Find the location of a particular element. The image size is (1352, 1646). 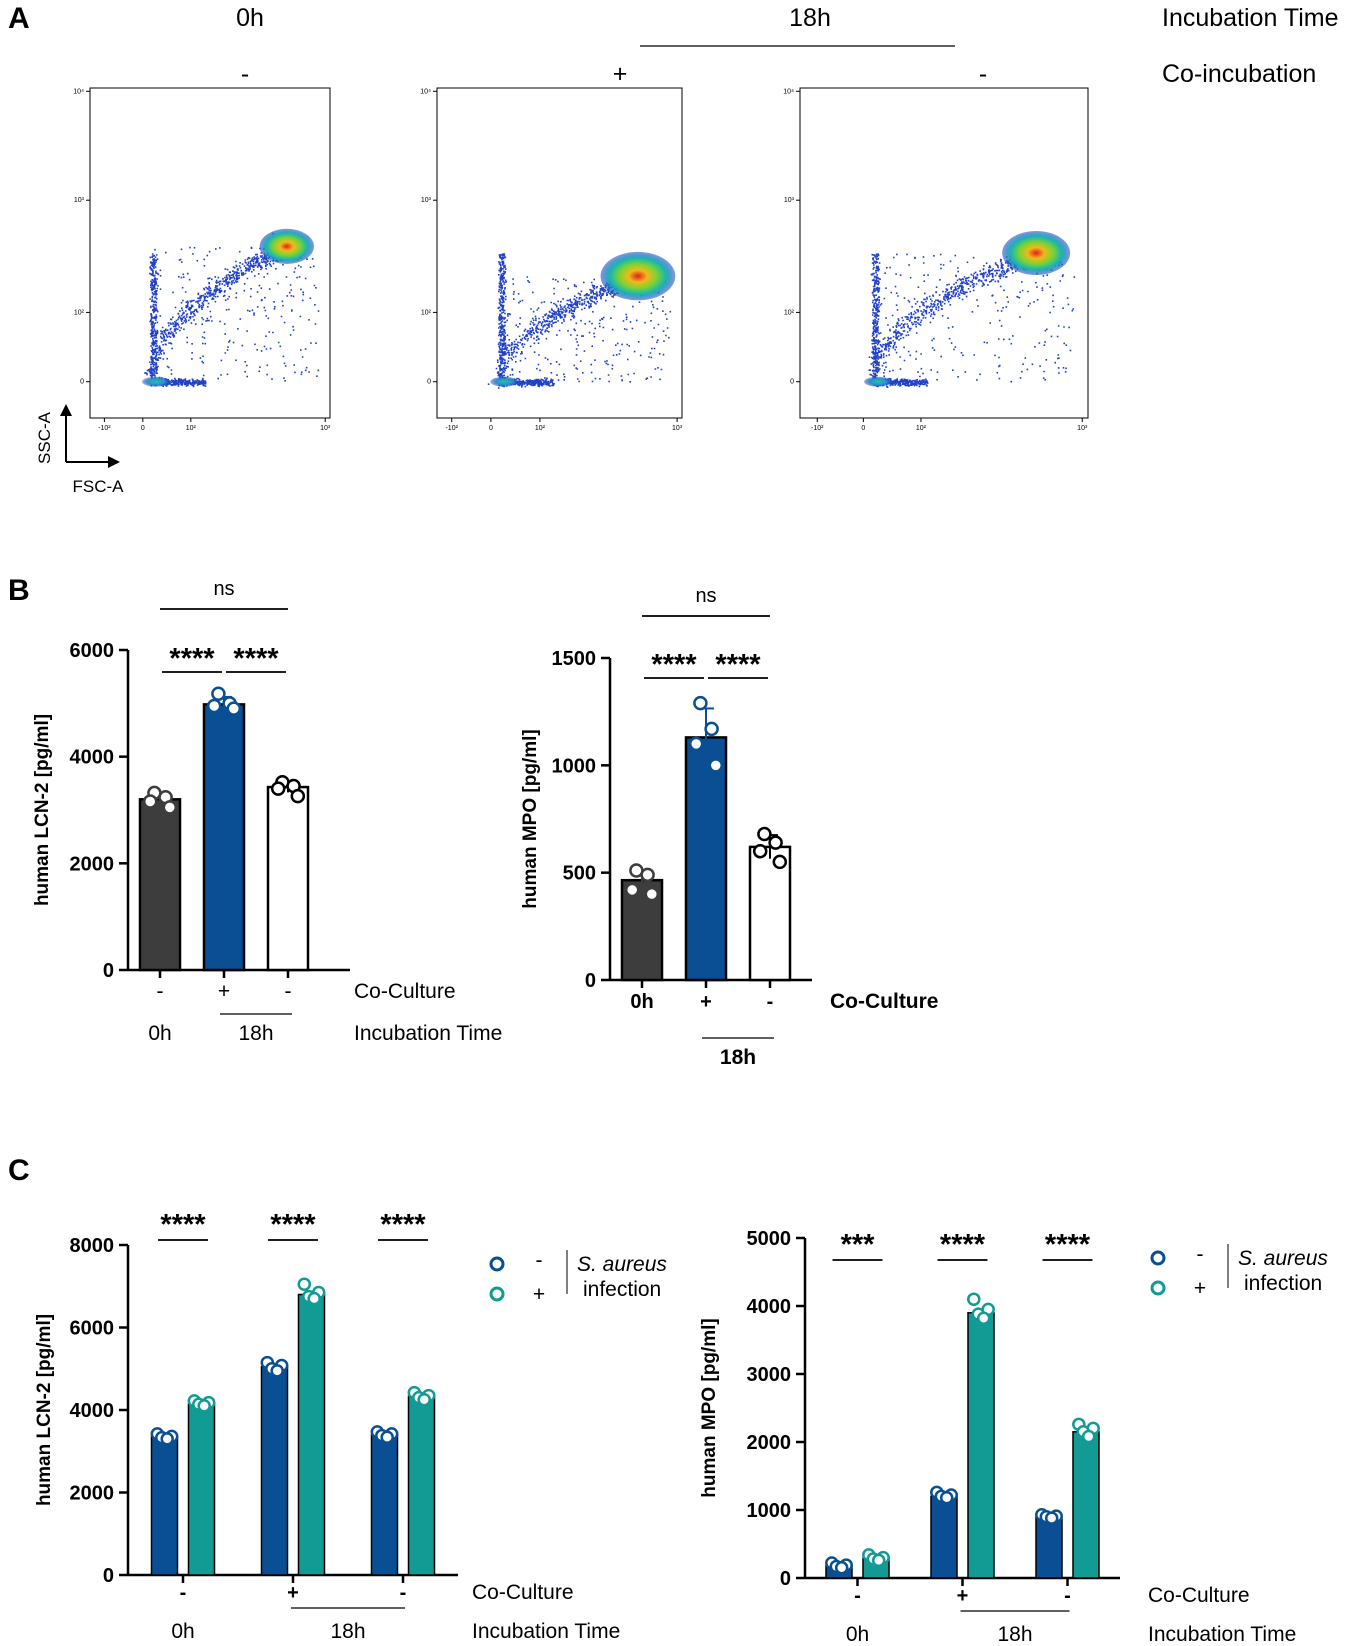

flow-event-dots is located at coordinates (232, 310).